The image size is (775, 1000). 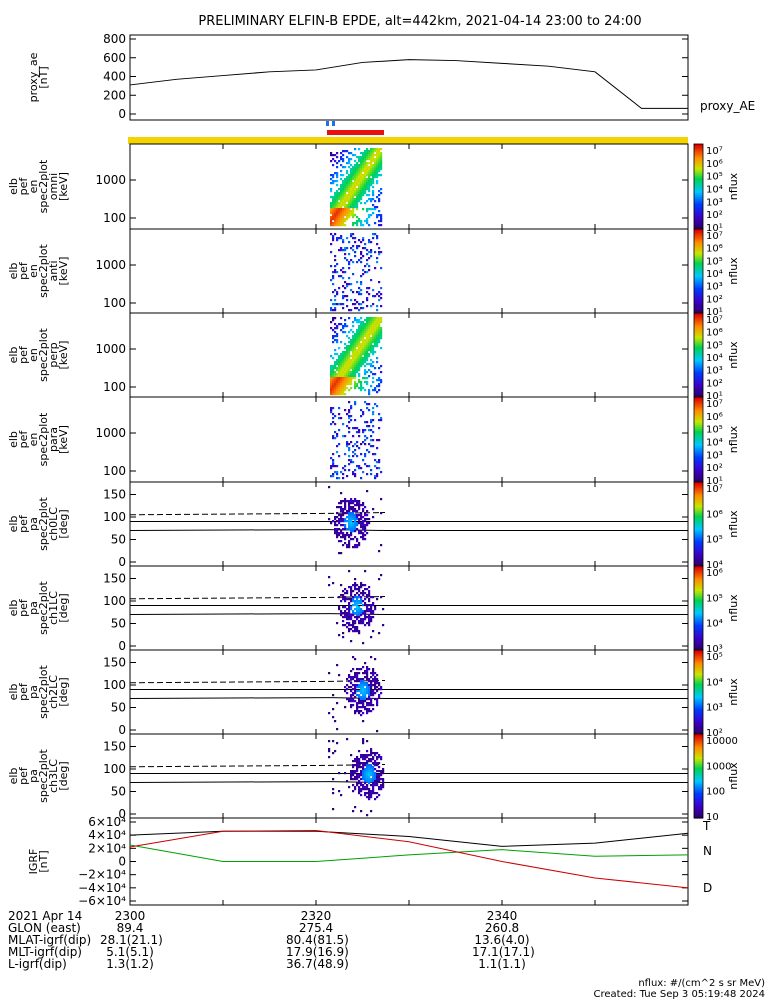 I want to click on pa-spectrogram-ch1LC-colorbar-label: nflux, so click(x=733, y=608).